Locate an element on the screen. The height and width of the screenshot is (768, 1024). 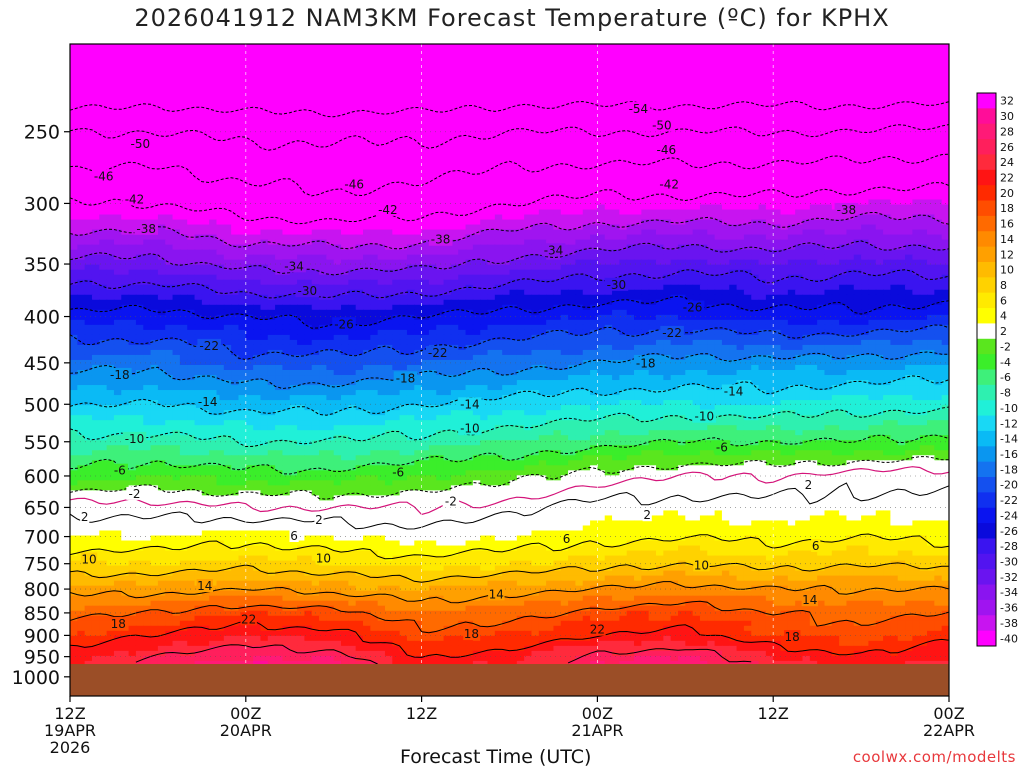
isotherm--14 is located at coordinates (509, 395).